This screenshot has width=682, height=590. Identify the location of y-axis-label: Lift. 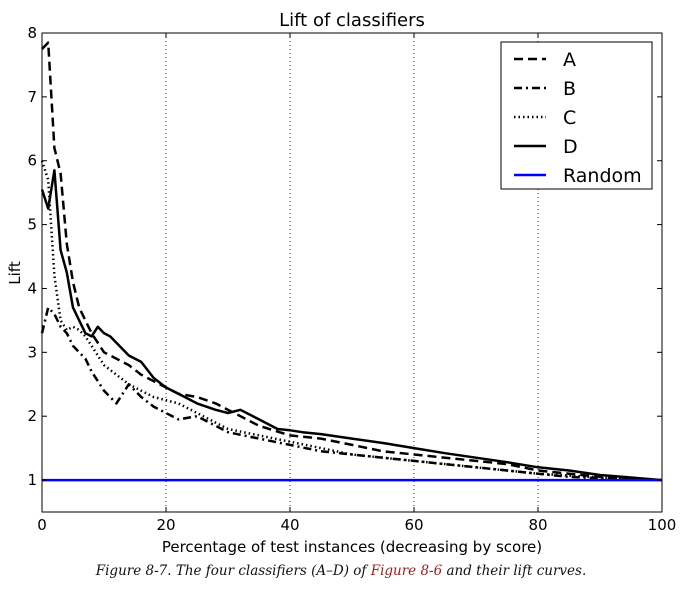
(15, 273).